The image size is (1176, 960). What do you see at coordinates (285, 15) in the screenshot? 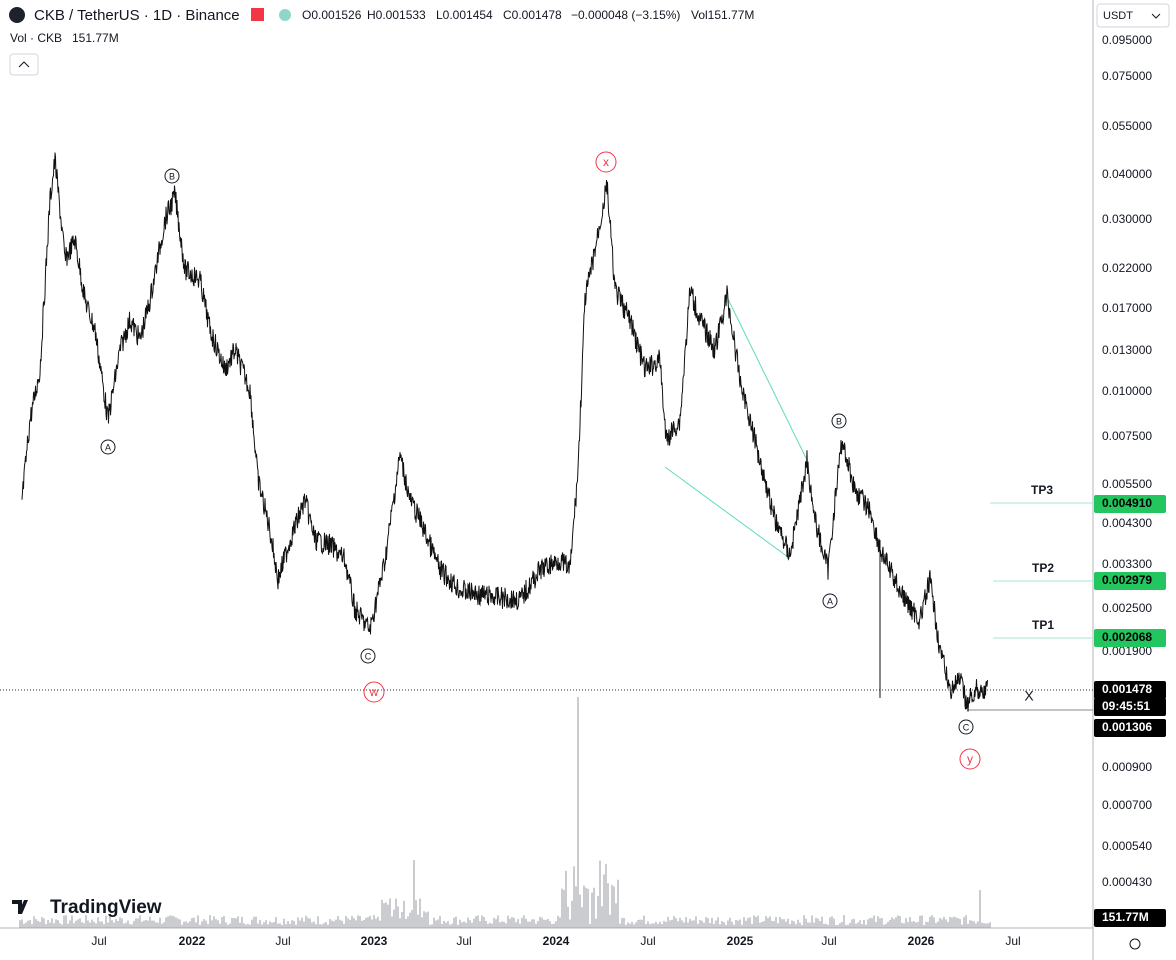
I see `status-dot` at bounding box center [285, 15].